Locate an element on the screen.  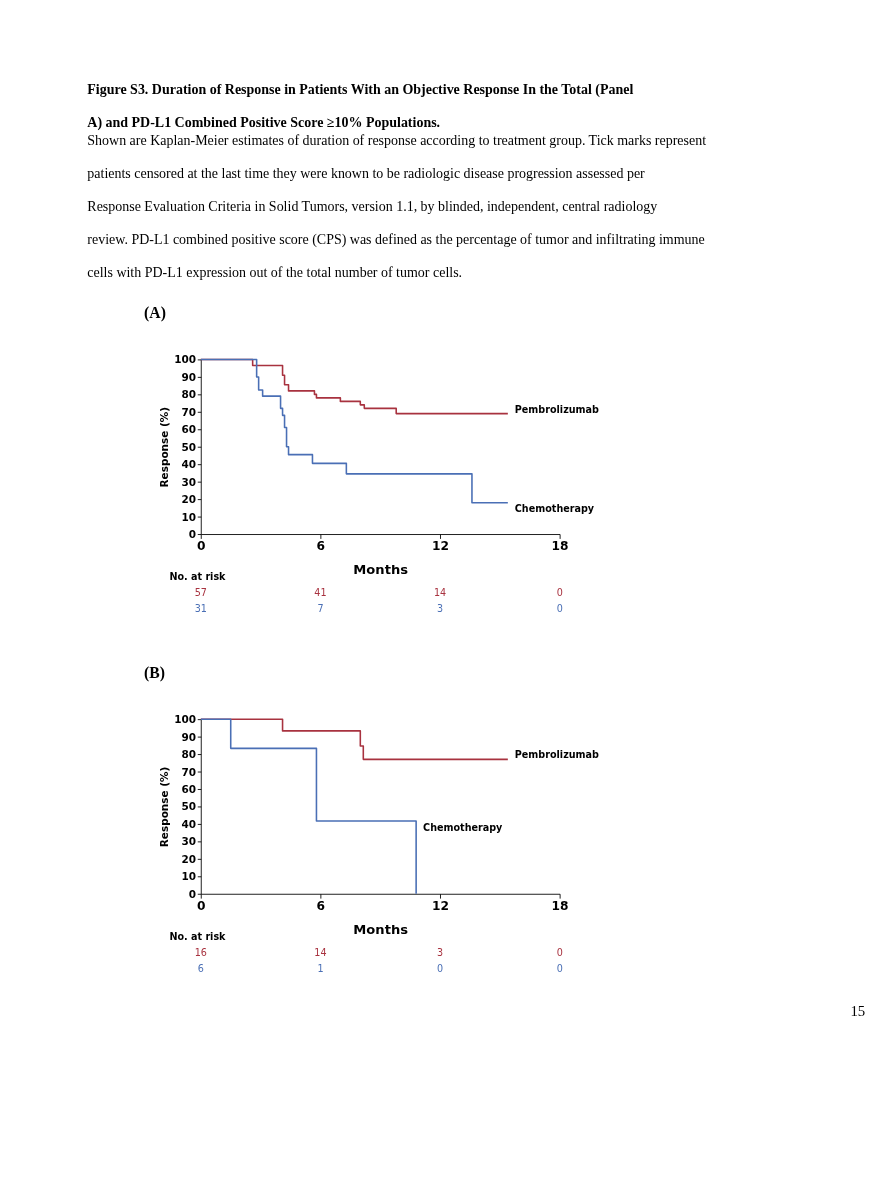
text: (B) is located at coordinates (154, 673).